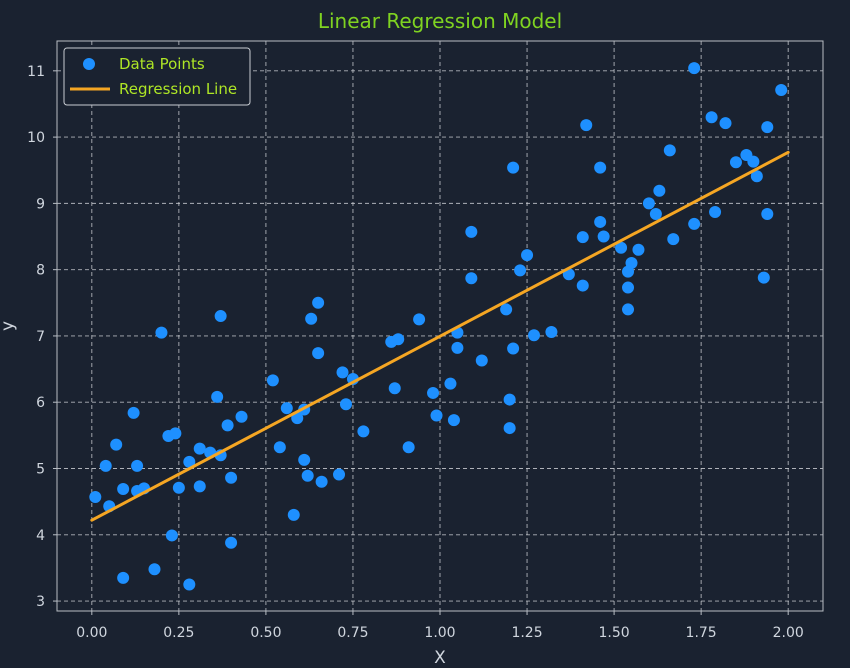 The height and width of the screenshot is (668, 850). I want to click on x-tick-label: 0.25, so click(178, 633).